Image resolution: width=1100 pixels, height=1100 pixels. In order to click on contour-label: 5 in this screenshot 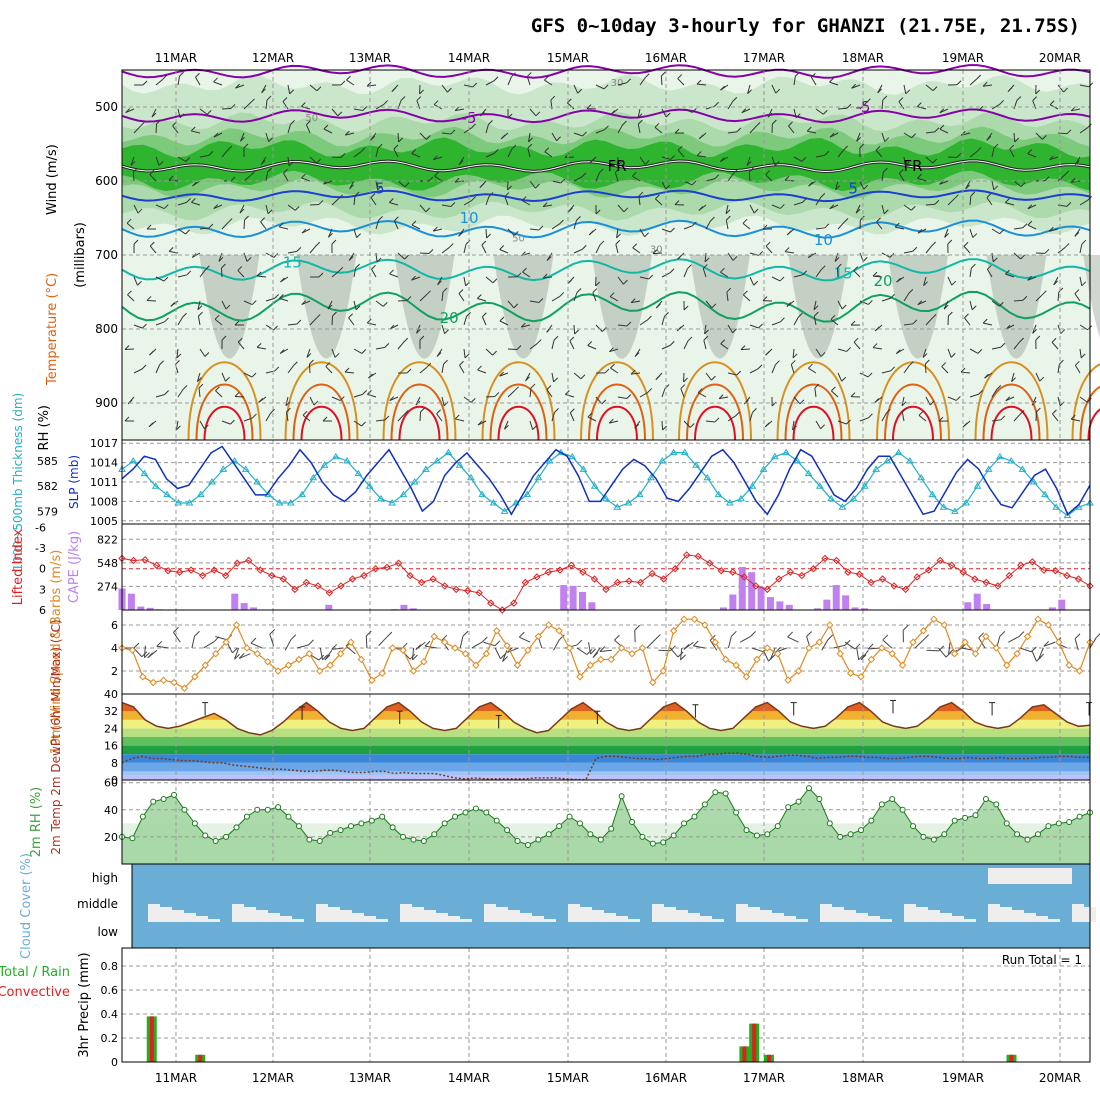, I will do `click(853, 188)`.